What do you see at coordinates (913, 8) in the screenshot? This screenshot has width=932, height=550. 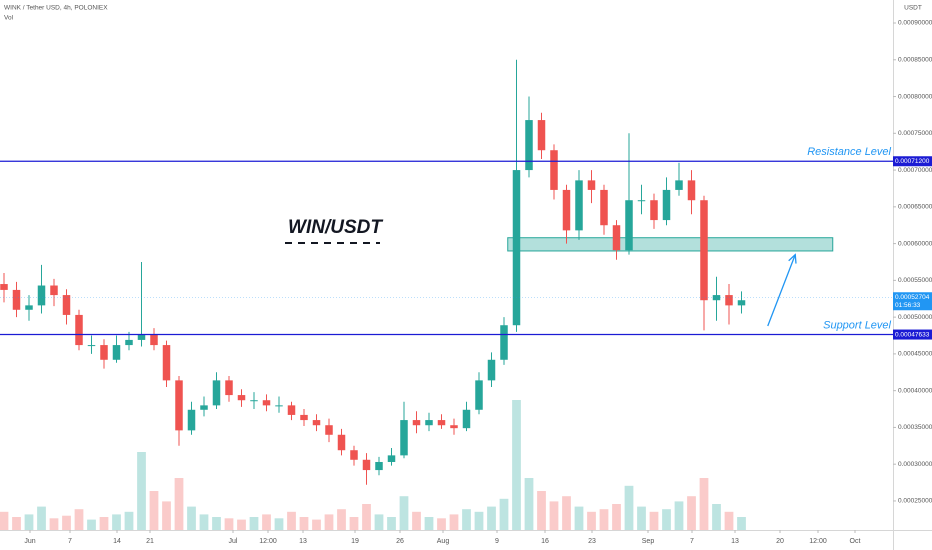 I see `price-axis-unit: USDT` at bounding box center [913, 8].